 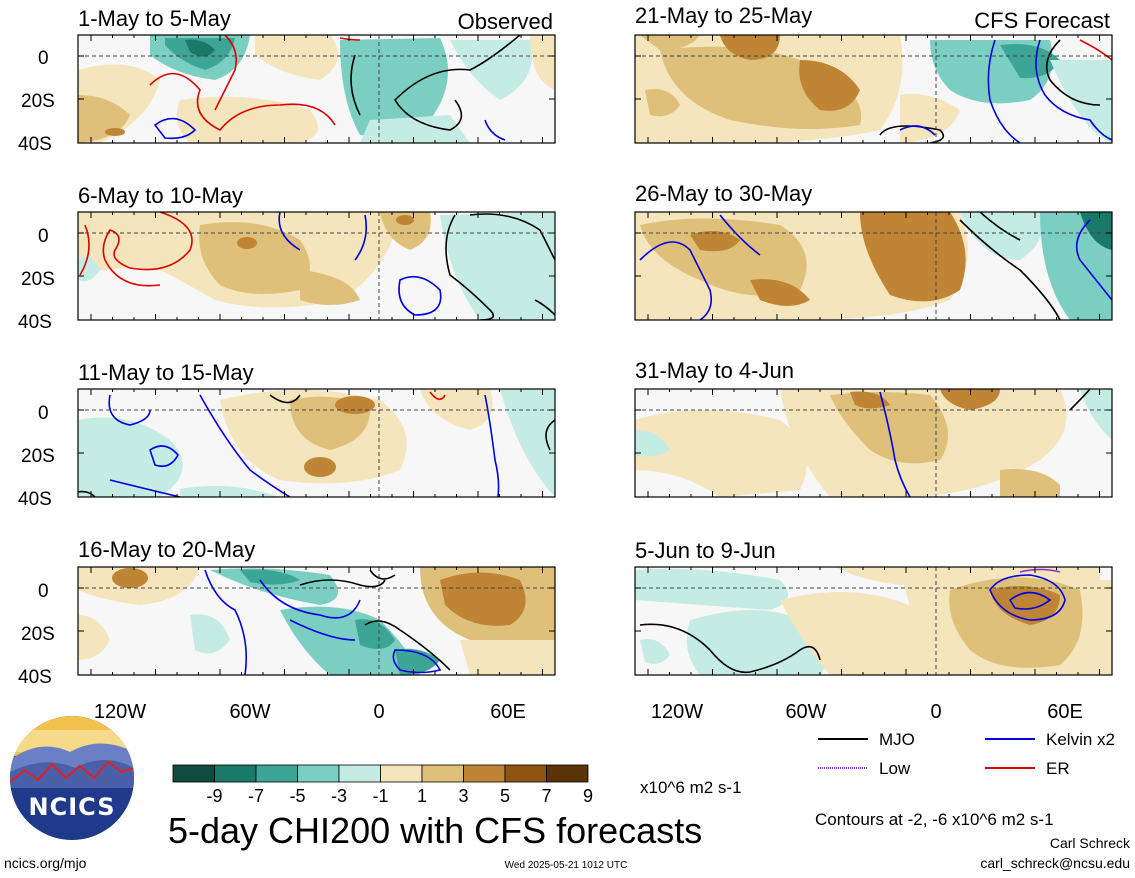 What do you see at coordinates (1058, 768) in the screenshot?
I see `legend-er-label: ER` at bounding box center [1058, 768].